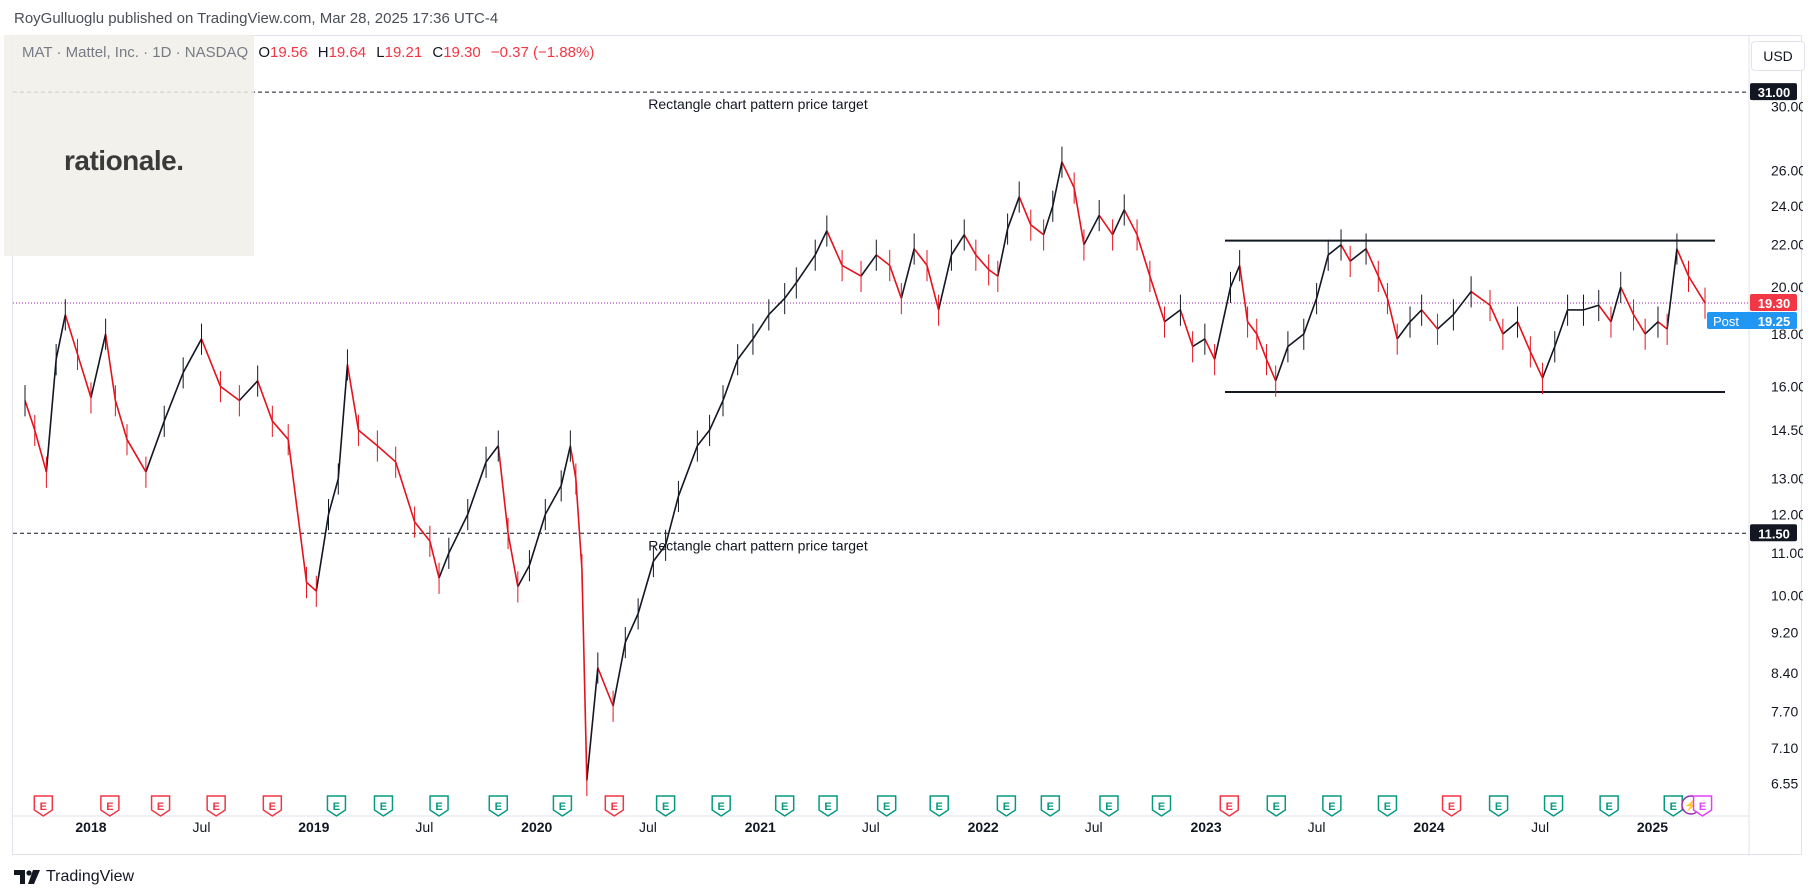 Image resolution: width=1815 pixels, height=896 pixels. What do you see at coordinates (1784, 712) in the screenshot?
I see `price-tick-label: 7.70` at bounding box center [1784, 712].